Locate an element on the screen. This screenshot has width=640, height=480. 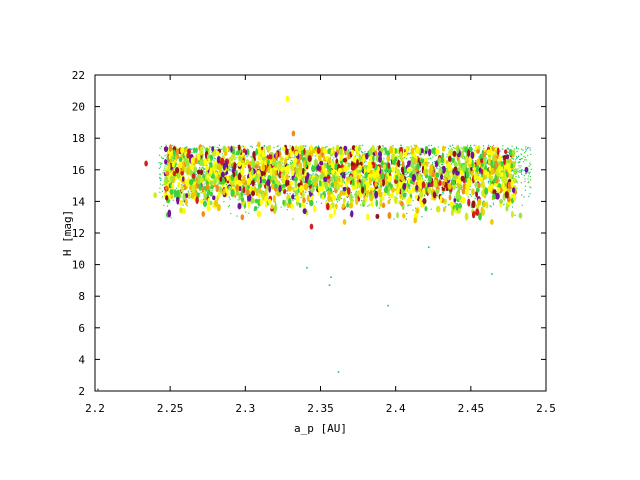
y-tick-label: 2 is located at coordinates (81, 391).